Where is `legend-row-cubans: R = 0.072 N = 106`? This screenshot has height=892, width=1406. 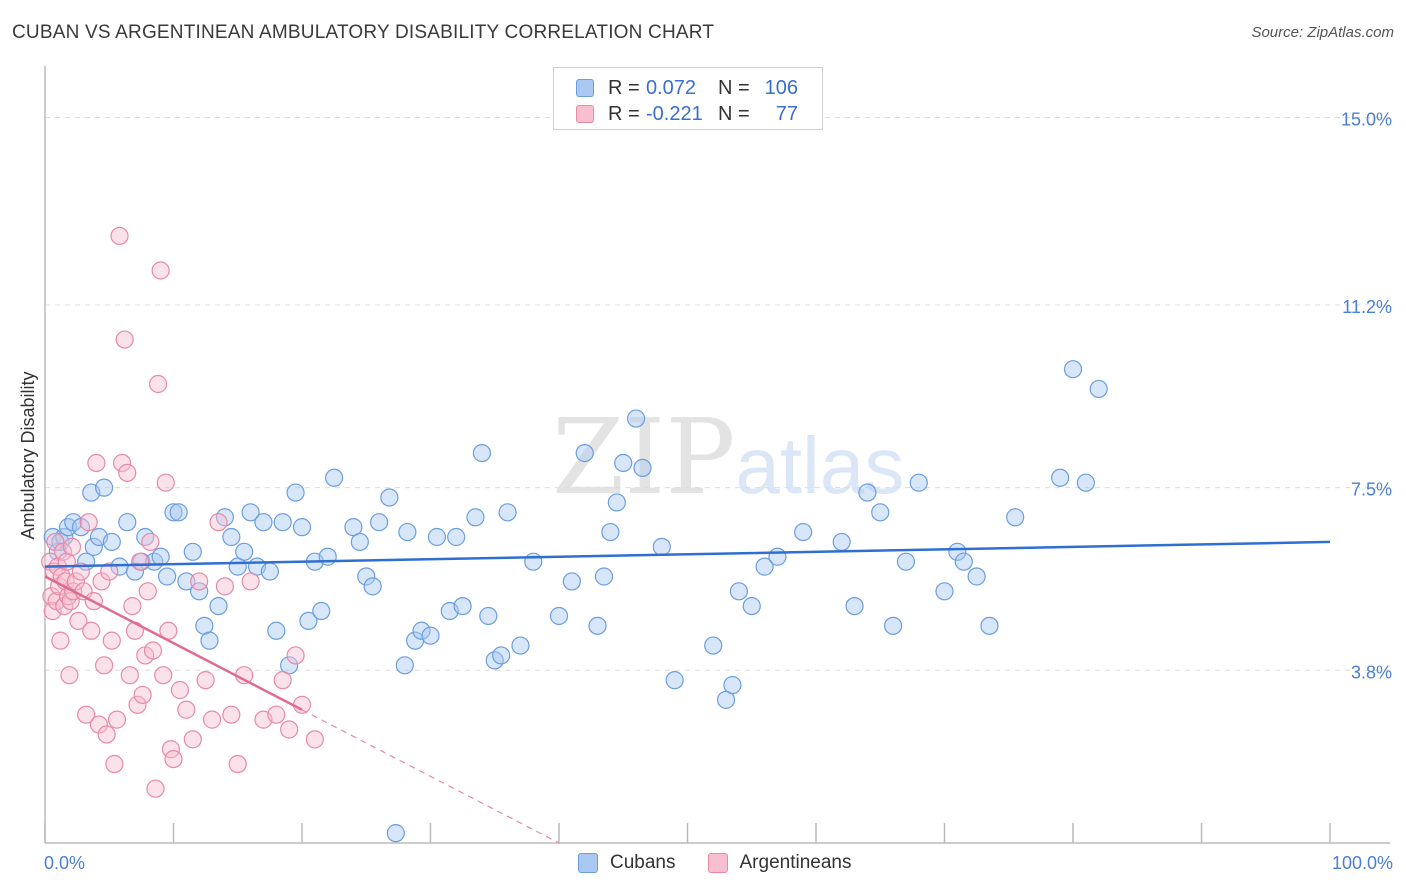 legend-row-cubans: R = 0.072 N = 106 is located at coordinates (687, 88).